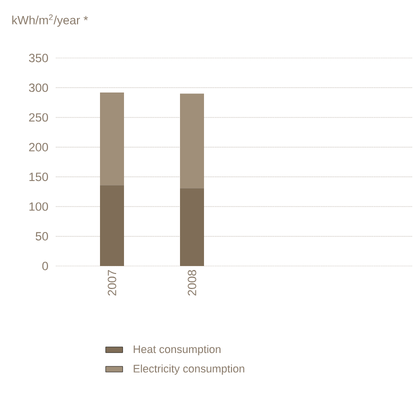  Describe the element at coordinates (38, 87) in the screenshot. I see `y-tick-label: 300` at that location.